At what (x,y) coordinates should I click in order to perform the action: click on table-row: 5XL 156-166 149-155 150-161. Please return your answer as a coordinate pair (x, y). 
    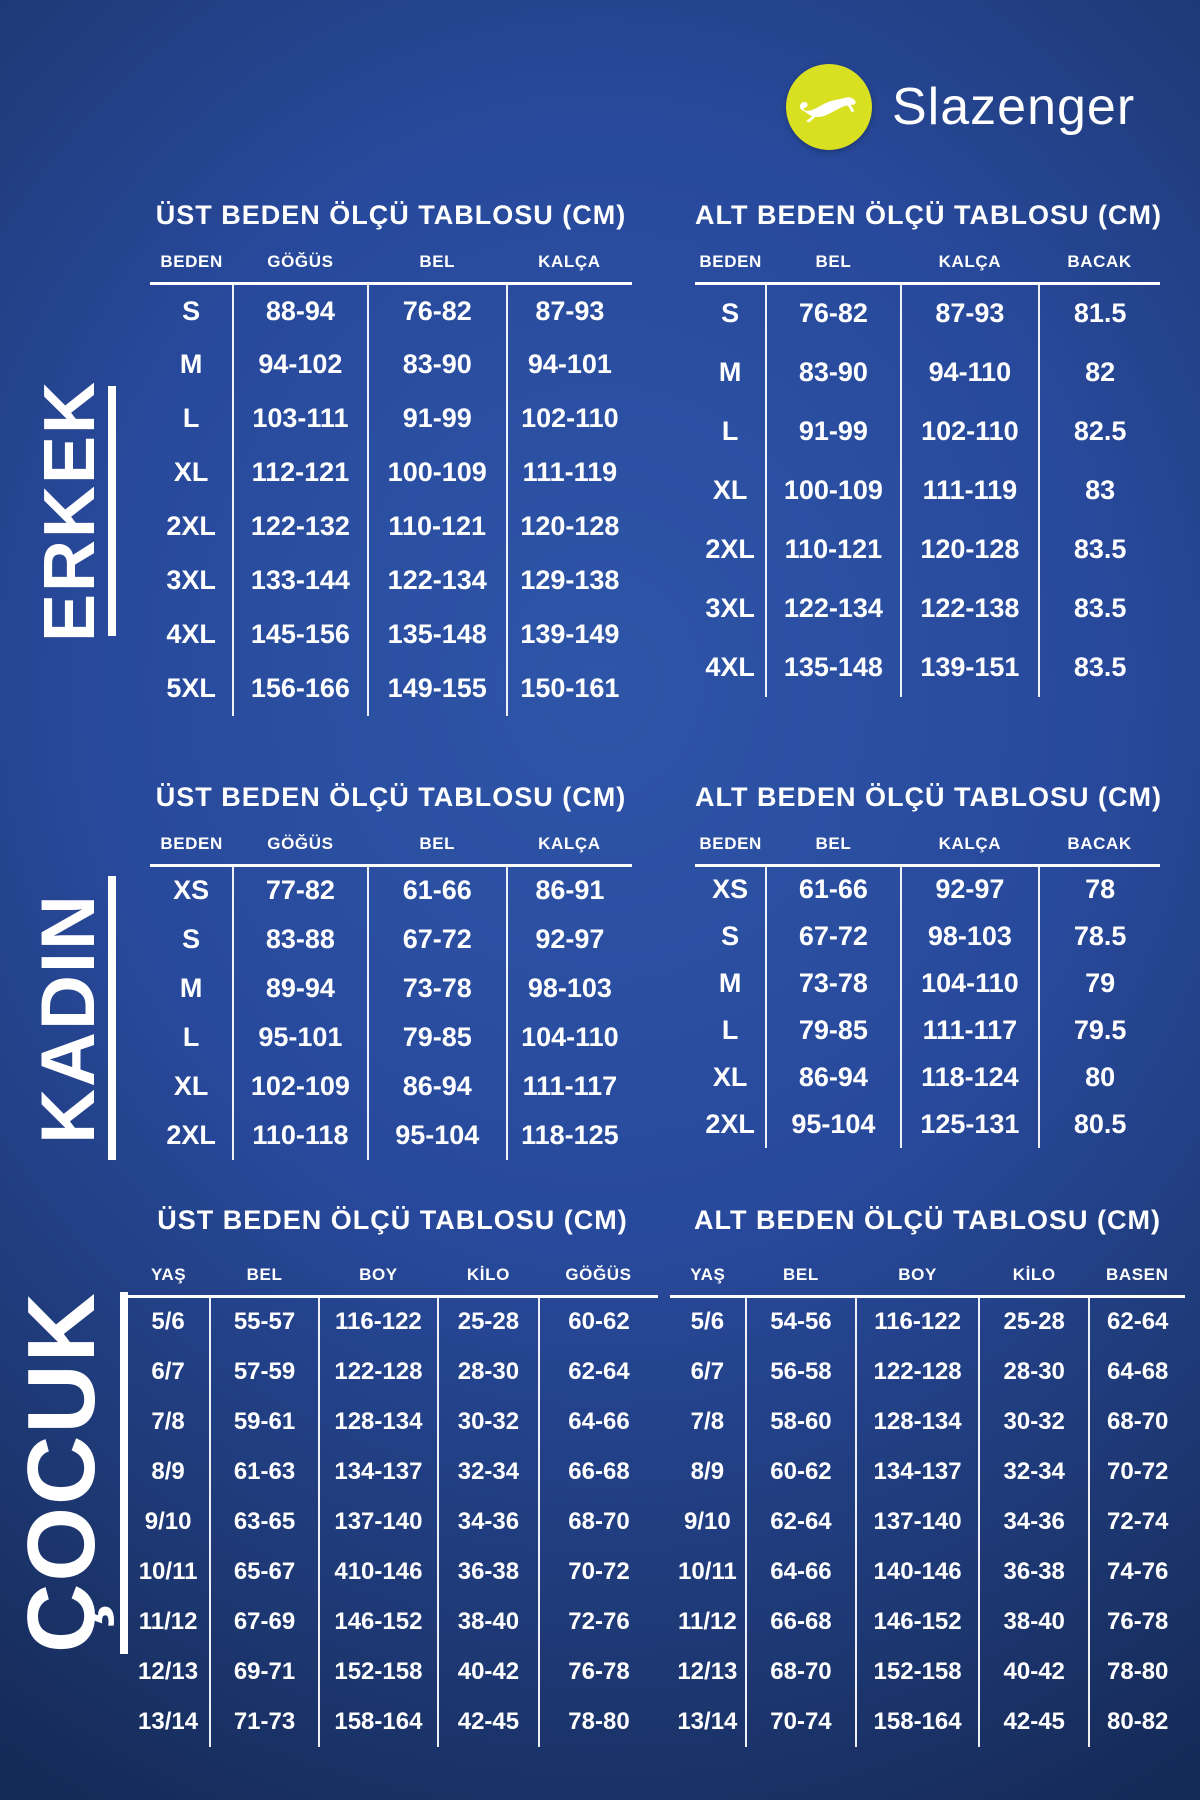
    Looking at the image, I should click on (391, 688).